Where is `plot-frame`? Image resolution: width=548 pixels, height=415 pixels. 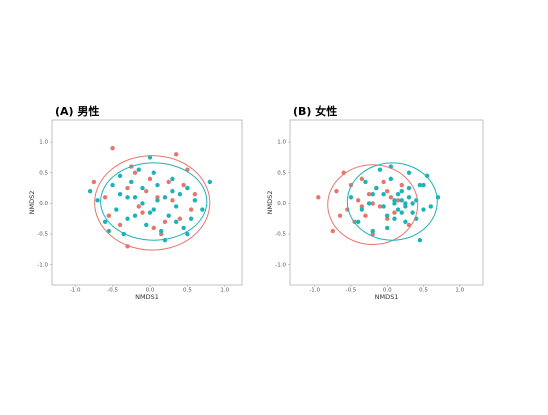 plot-frame is located at coordinates (147, 202).